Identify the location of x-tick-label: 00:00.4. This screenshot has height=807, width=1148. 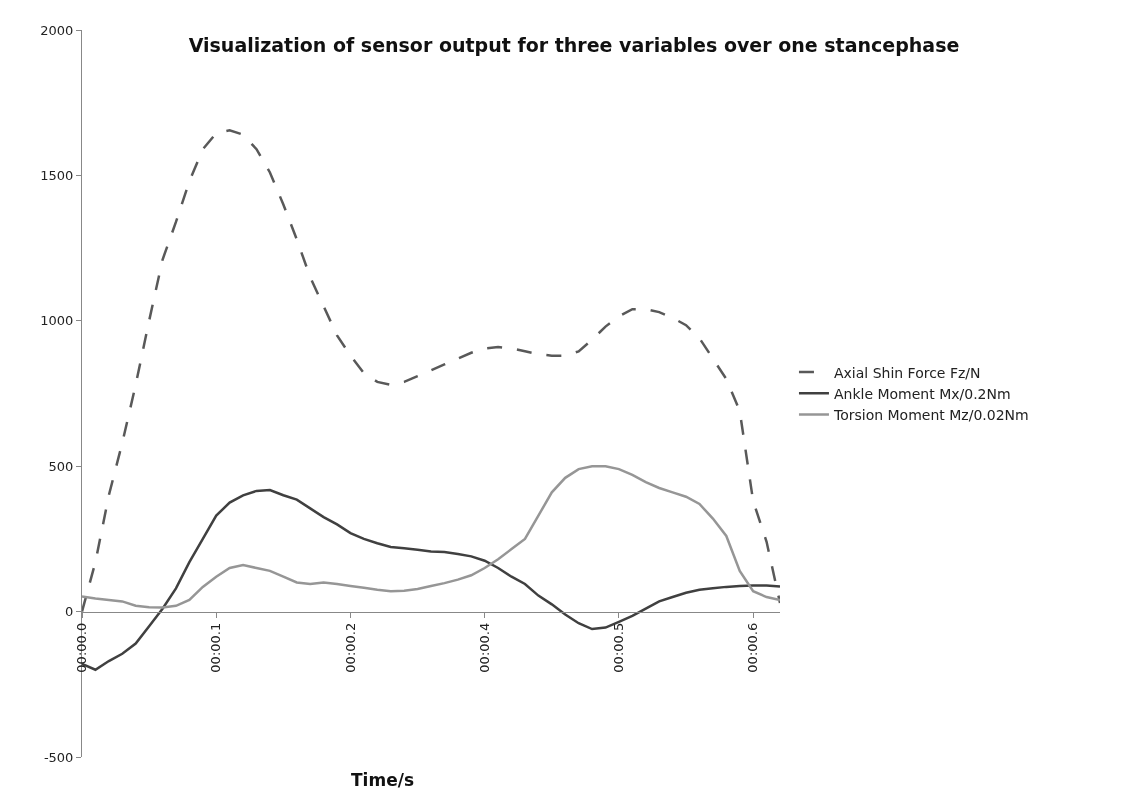
(484, 647).